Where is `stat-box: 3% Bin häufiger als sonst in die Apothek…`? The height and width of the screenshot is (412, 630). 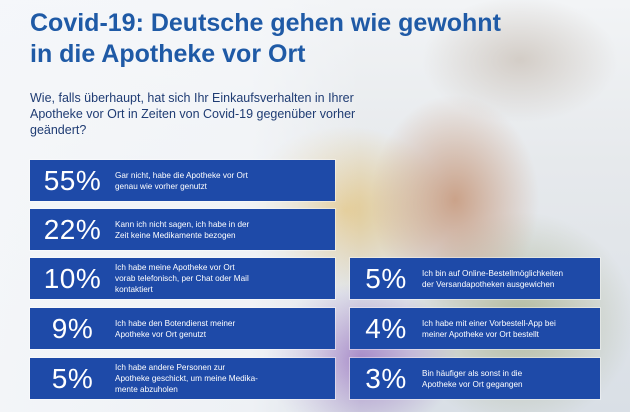
stat-box: 3% Bin häufiger als sonst in die Apothek… is located at coordinates (475, 378).